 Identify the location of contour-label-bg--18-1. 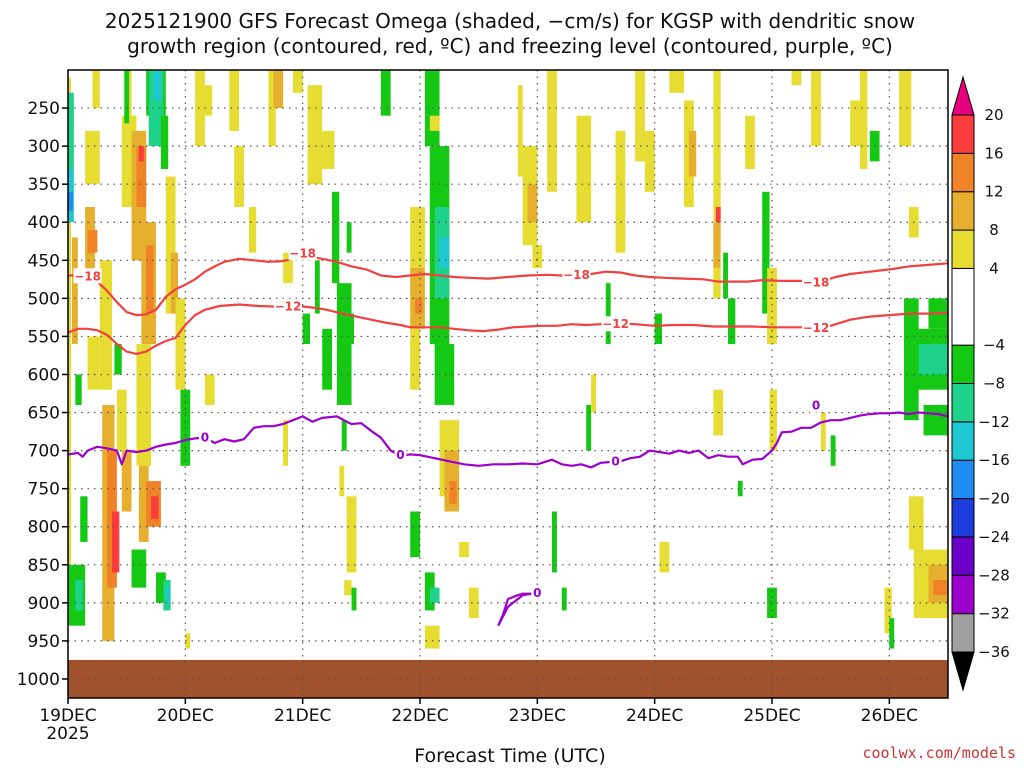
(302, 253).